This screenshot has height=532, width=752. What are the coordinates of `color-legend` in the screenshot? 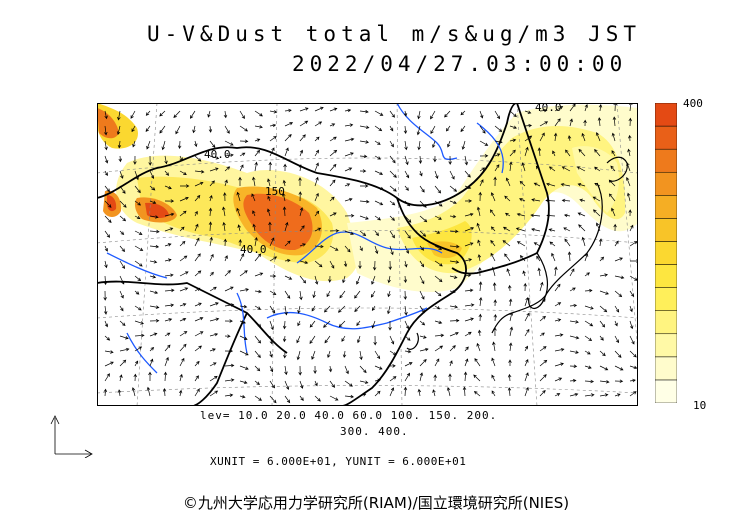 It's located at (666, 253).